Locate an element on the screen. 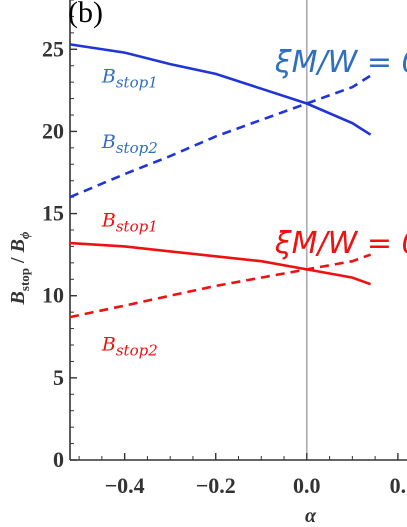 The image size is (407, 527). x-tick-label: 0. is located at coordinates (398, 485).